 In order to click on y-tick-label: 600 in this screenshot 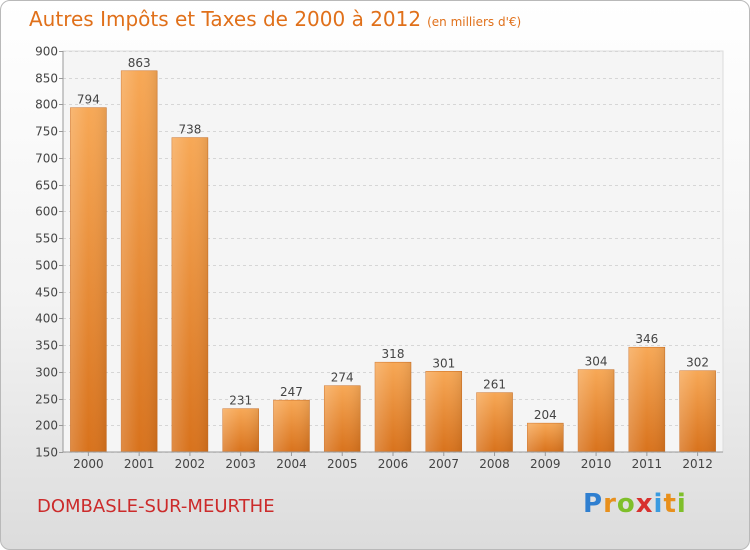, I will do `click(46, 212)`.